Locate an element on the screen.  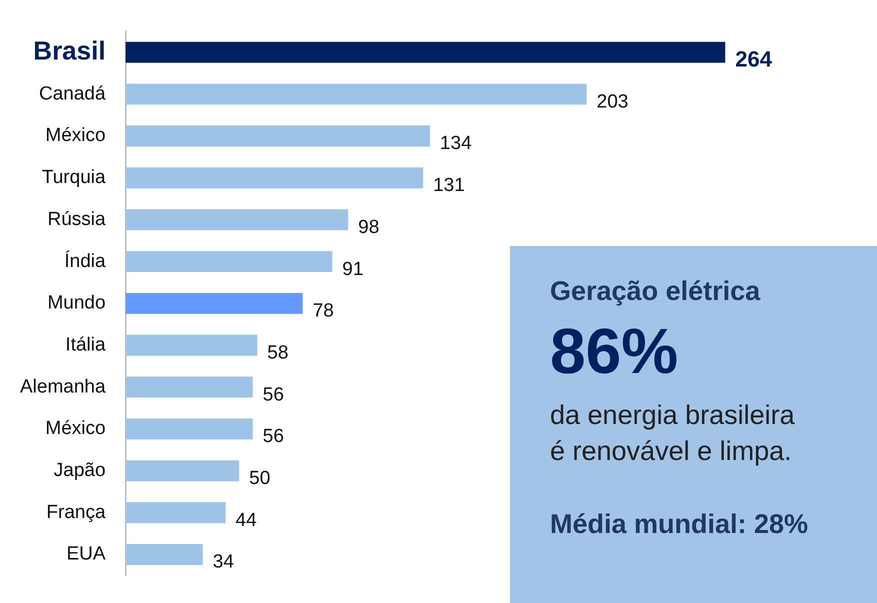
data-label: 131 is located at coordinates (449, 185).